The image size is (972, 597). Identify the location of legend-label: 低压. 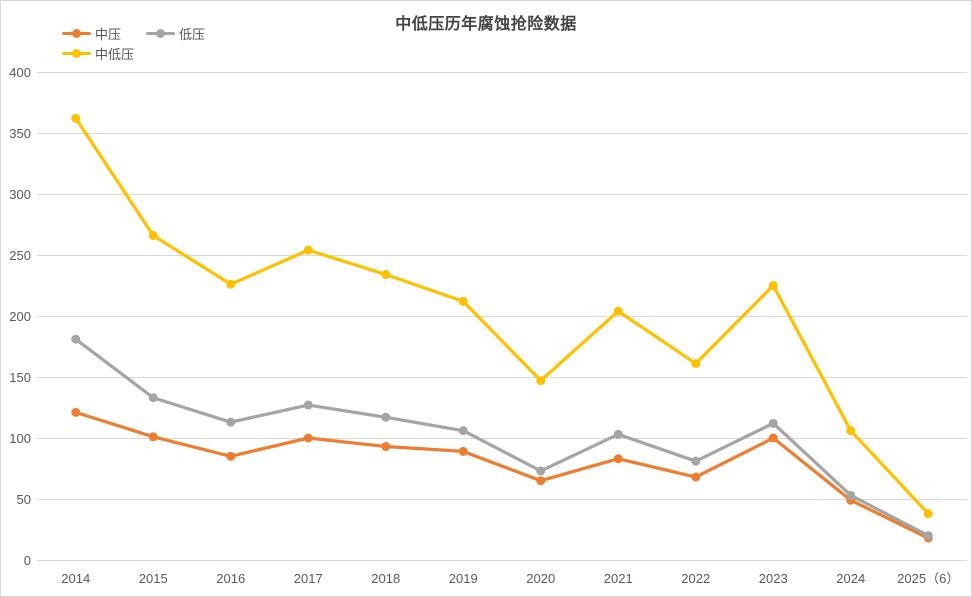
(192, 34).